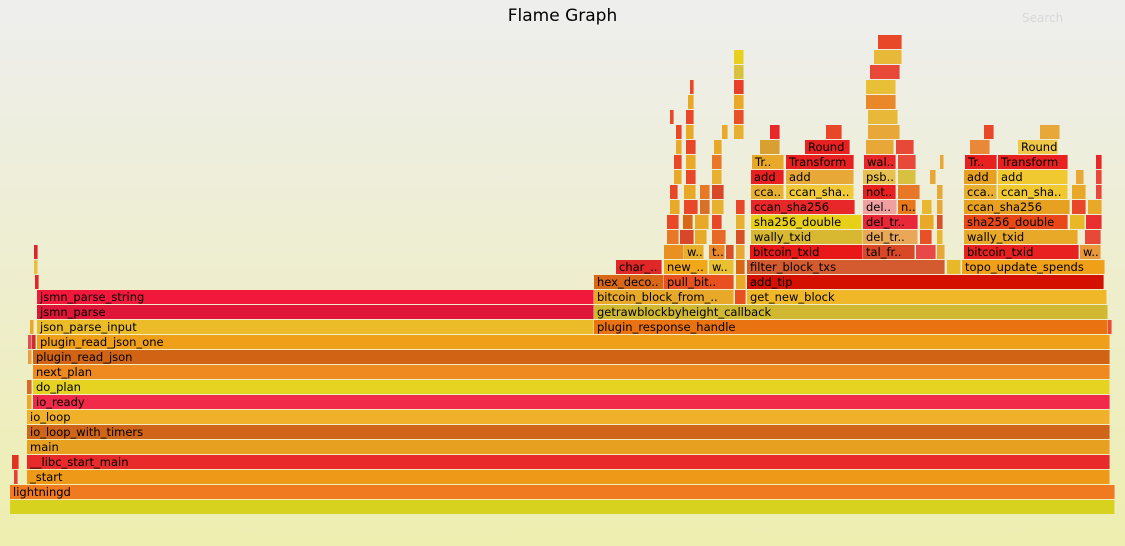  Describe the element at coordinates (851, 312) in the screenshot. I see `flame-frame: getrawblockbyheight_callback` at that location.